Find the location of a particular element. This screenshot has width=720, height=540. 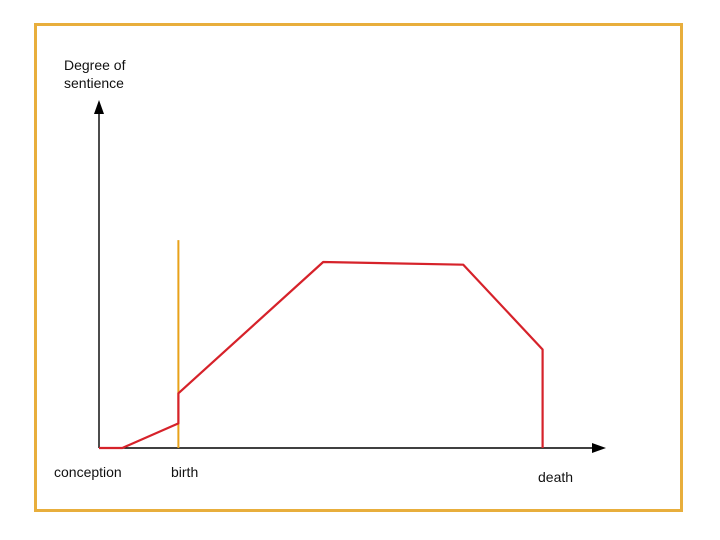

x-label-birth: birth is located at coordinates (185, 472).